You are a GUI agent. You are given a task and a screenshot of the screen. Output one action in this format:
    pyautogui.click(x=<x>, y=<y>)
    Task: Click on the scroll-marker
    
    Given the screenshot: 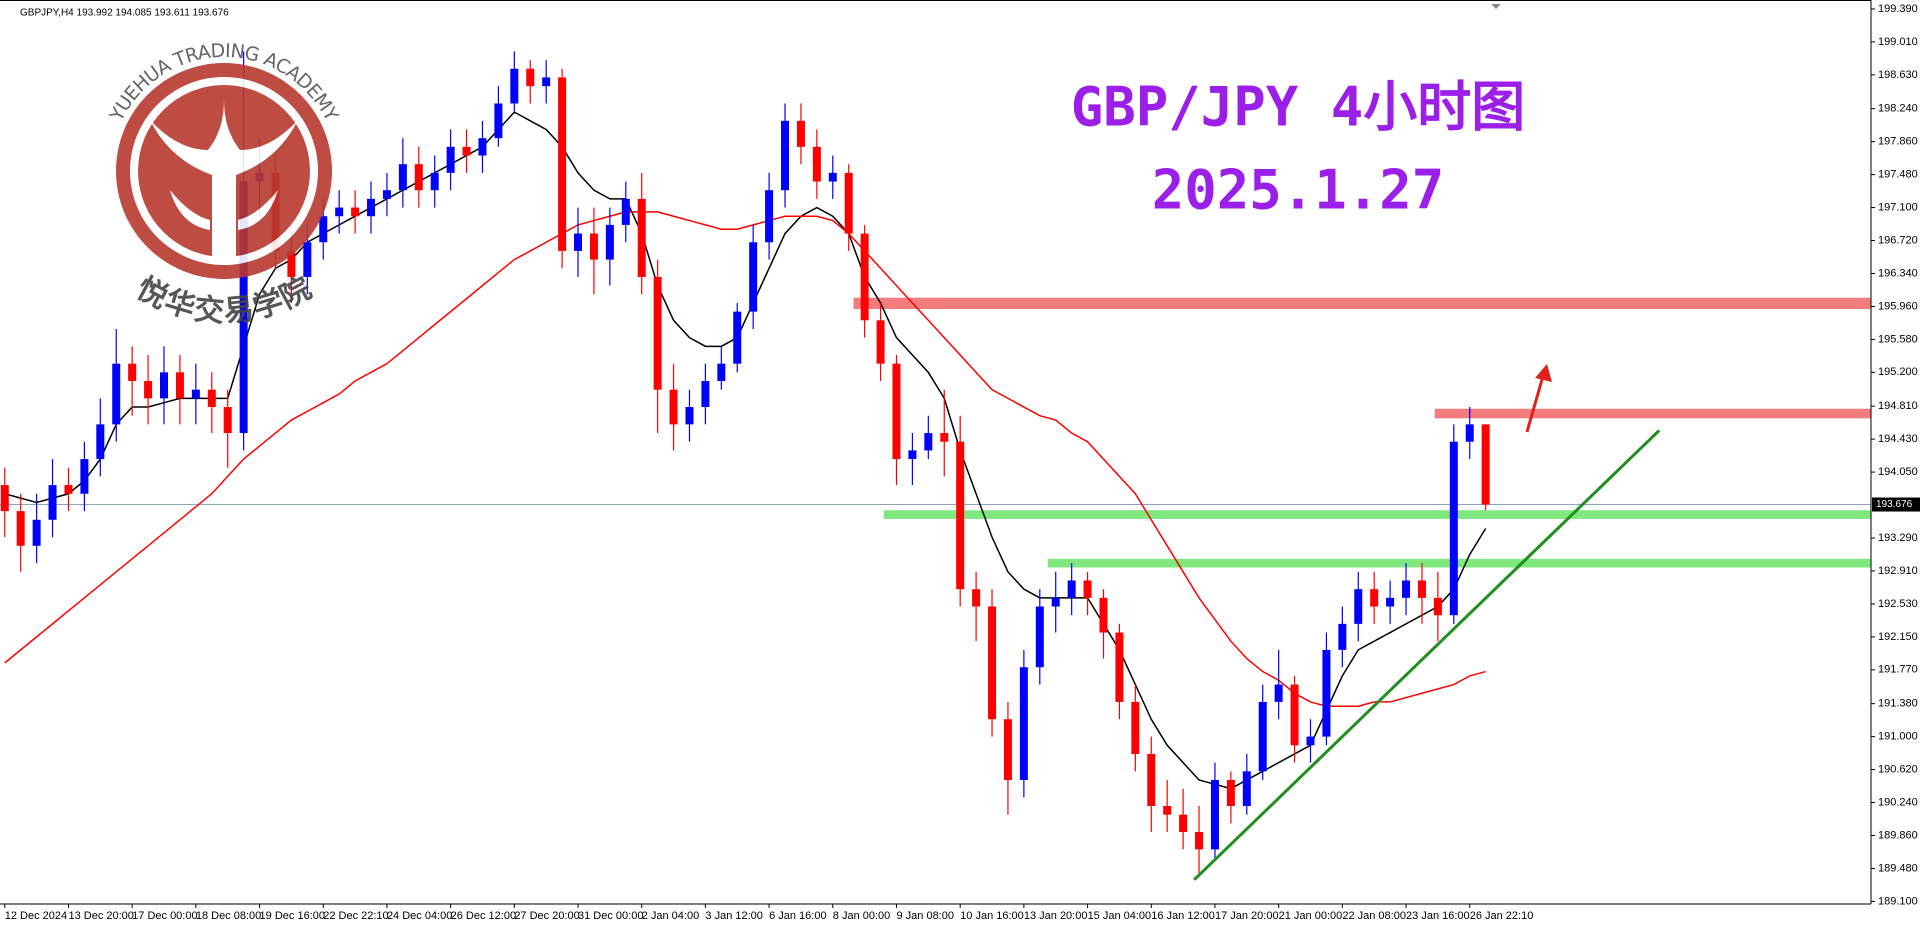 What is the action you would take?
    pyautogui.click(x=1496, y=6)
    